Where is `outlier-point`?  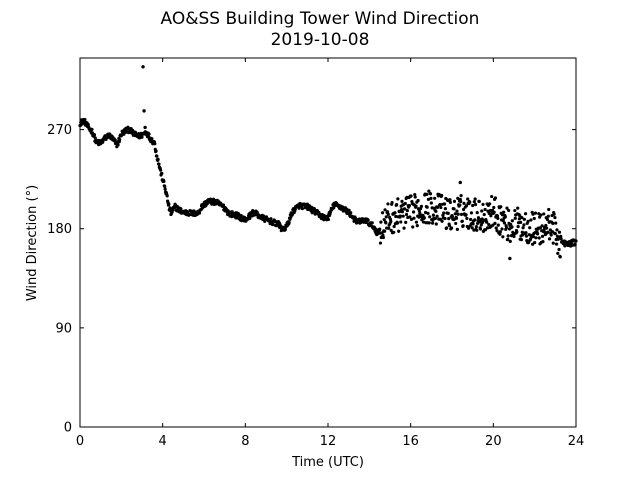 outlier-point is located at coordinates (510, 258).